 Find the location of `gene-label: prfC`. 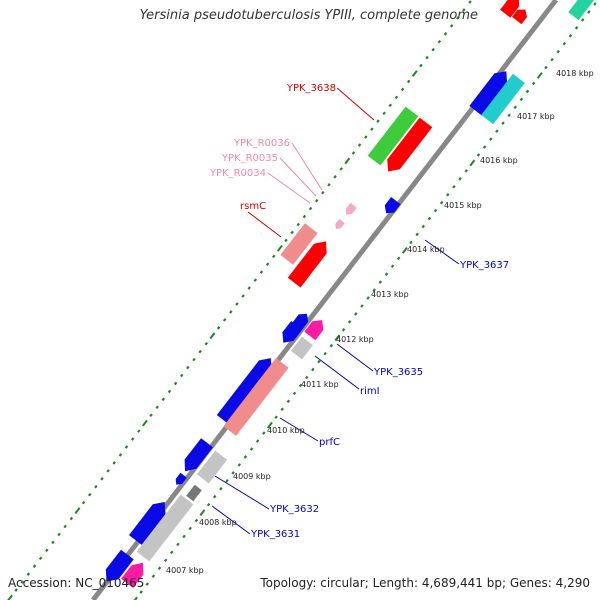

gene-label: prfC is located at coordinates (329, 442).